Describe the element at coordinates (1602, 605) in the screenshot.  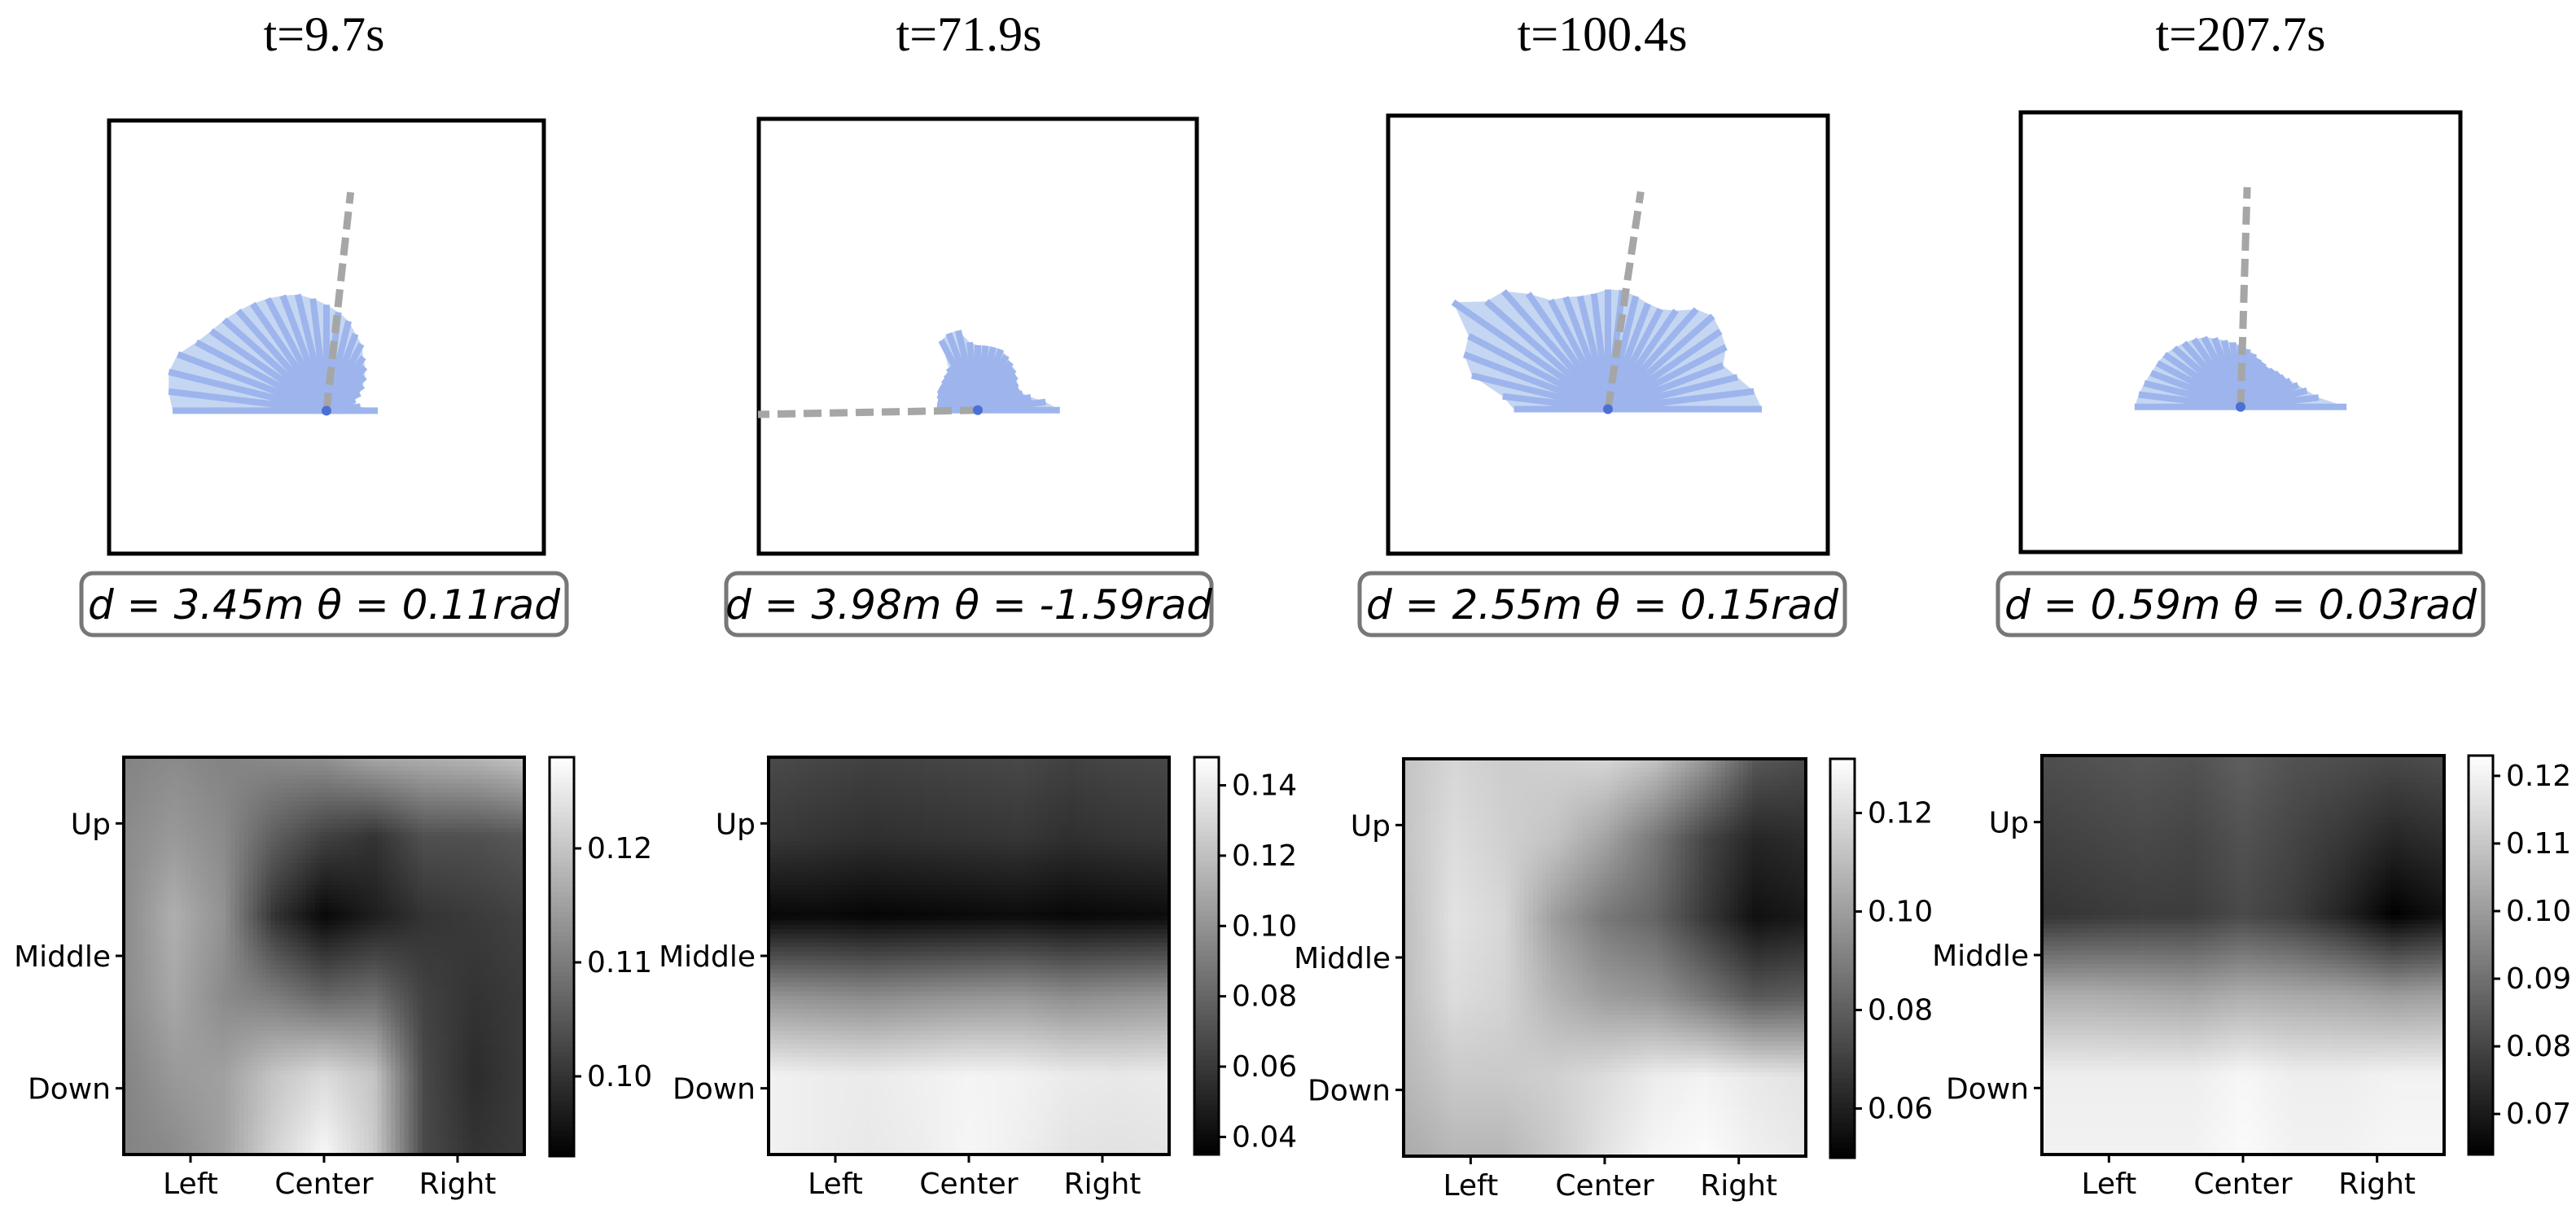
I see `caption-text: d = 2.55m θ = 0.15rad` at that location.